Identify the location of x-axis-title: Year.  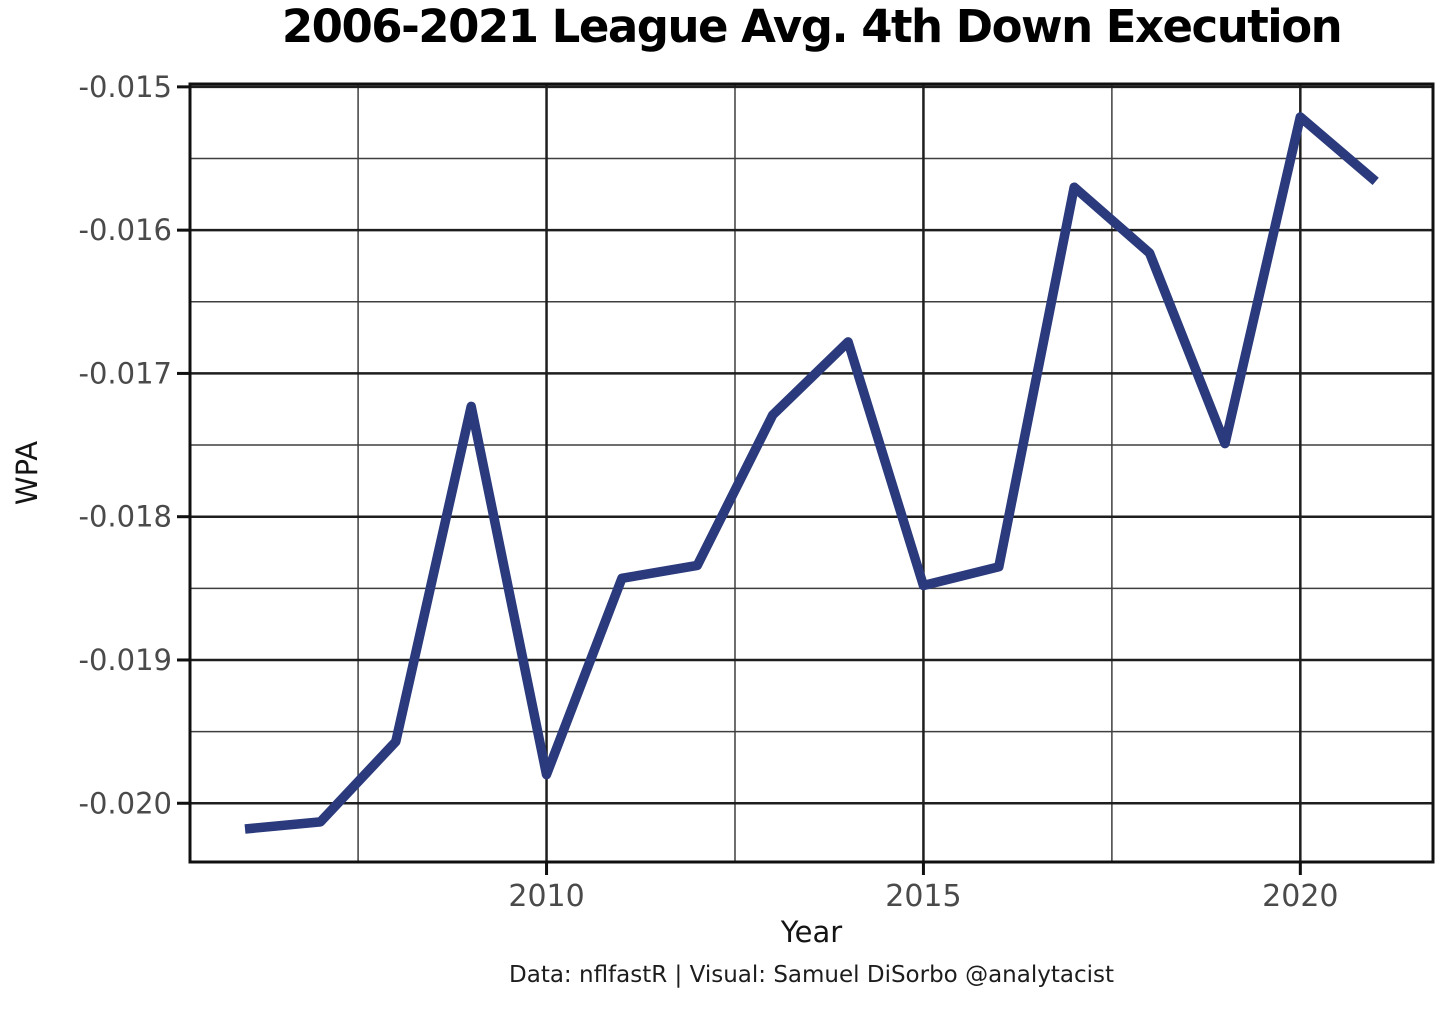
(811, 932).